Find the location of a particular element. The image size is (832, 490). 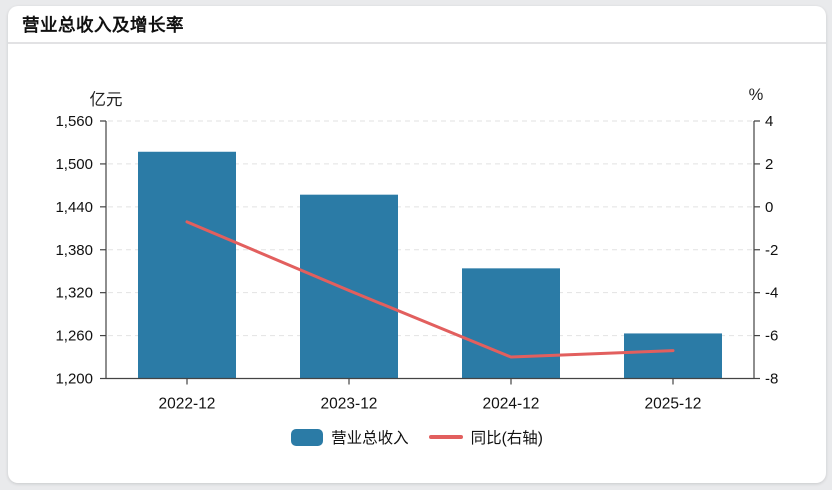

svg-text: -2 is located at coordinates (771, 250).